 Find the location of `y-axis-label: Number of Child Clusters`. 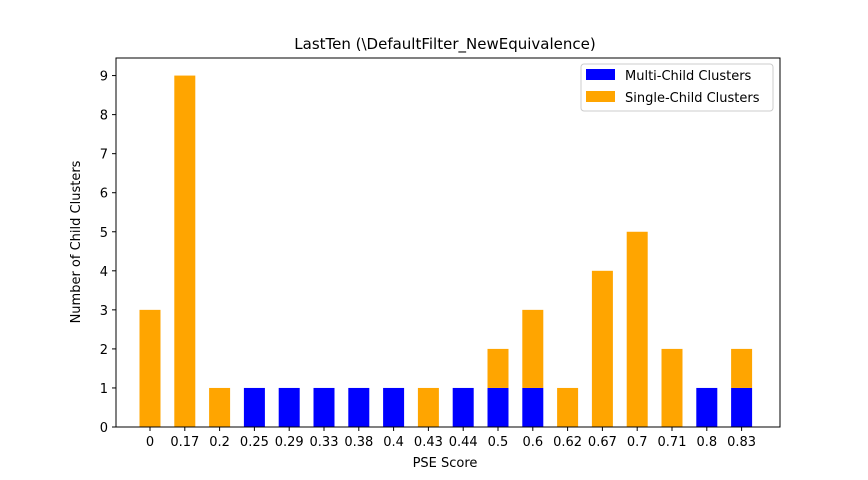

y-axis-label: Number of Child Clusters is located at coordinates (76, 241).